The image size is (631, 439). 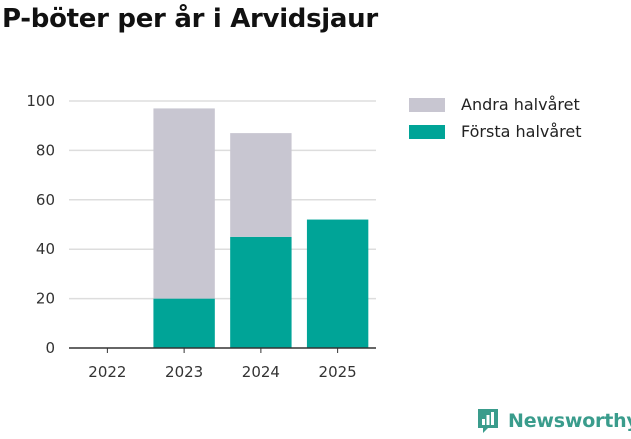 What do you see at coordinates (50, 348) in the screenshot?
I see `y-tick-label-0: 0` at bounding box center [50, 348].